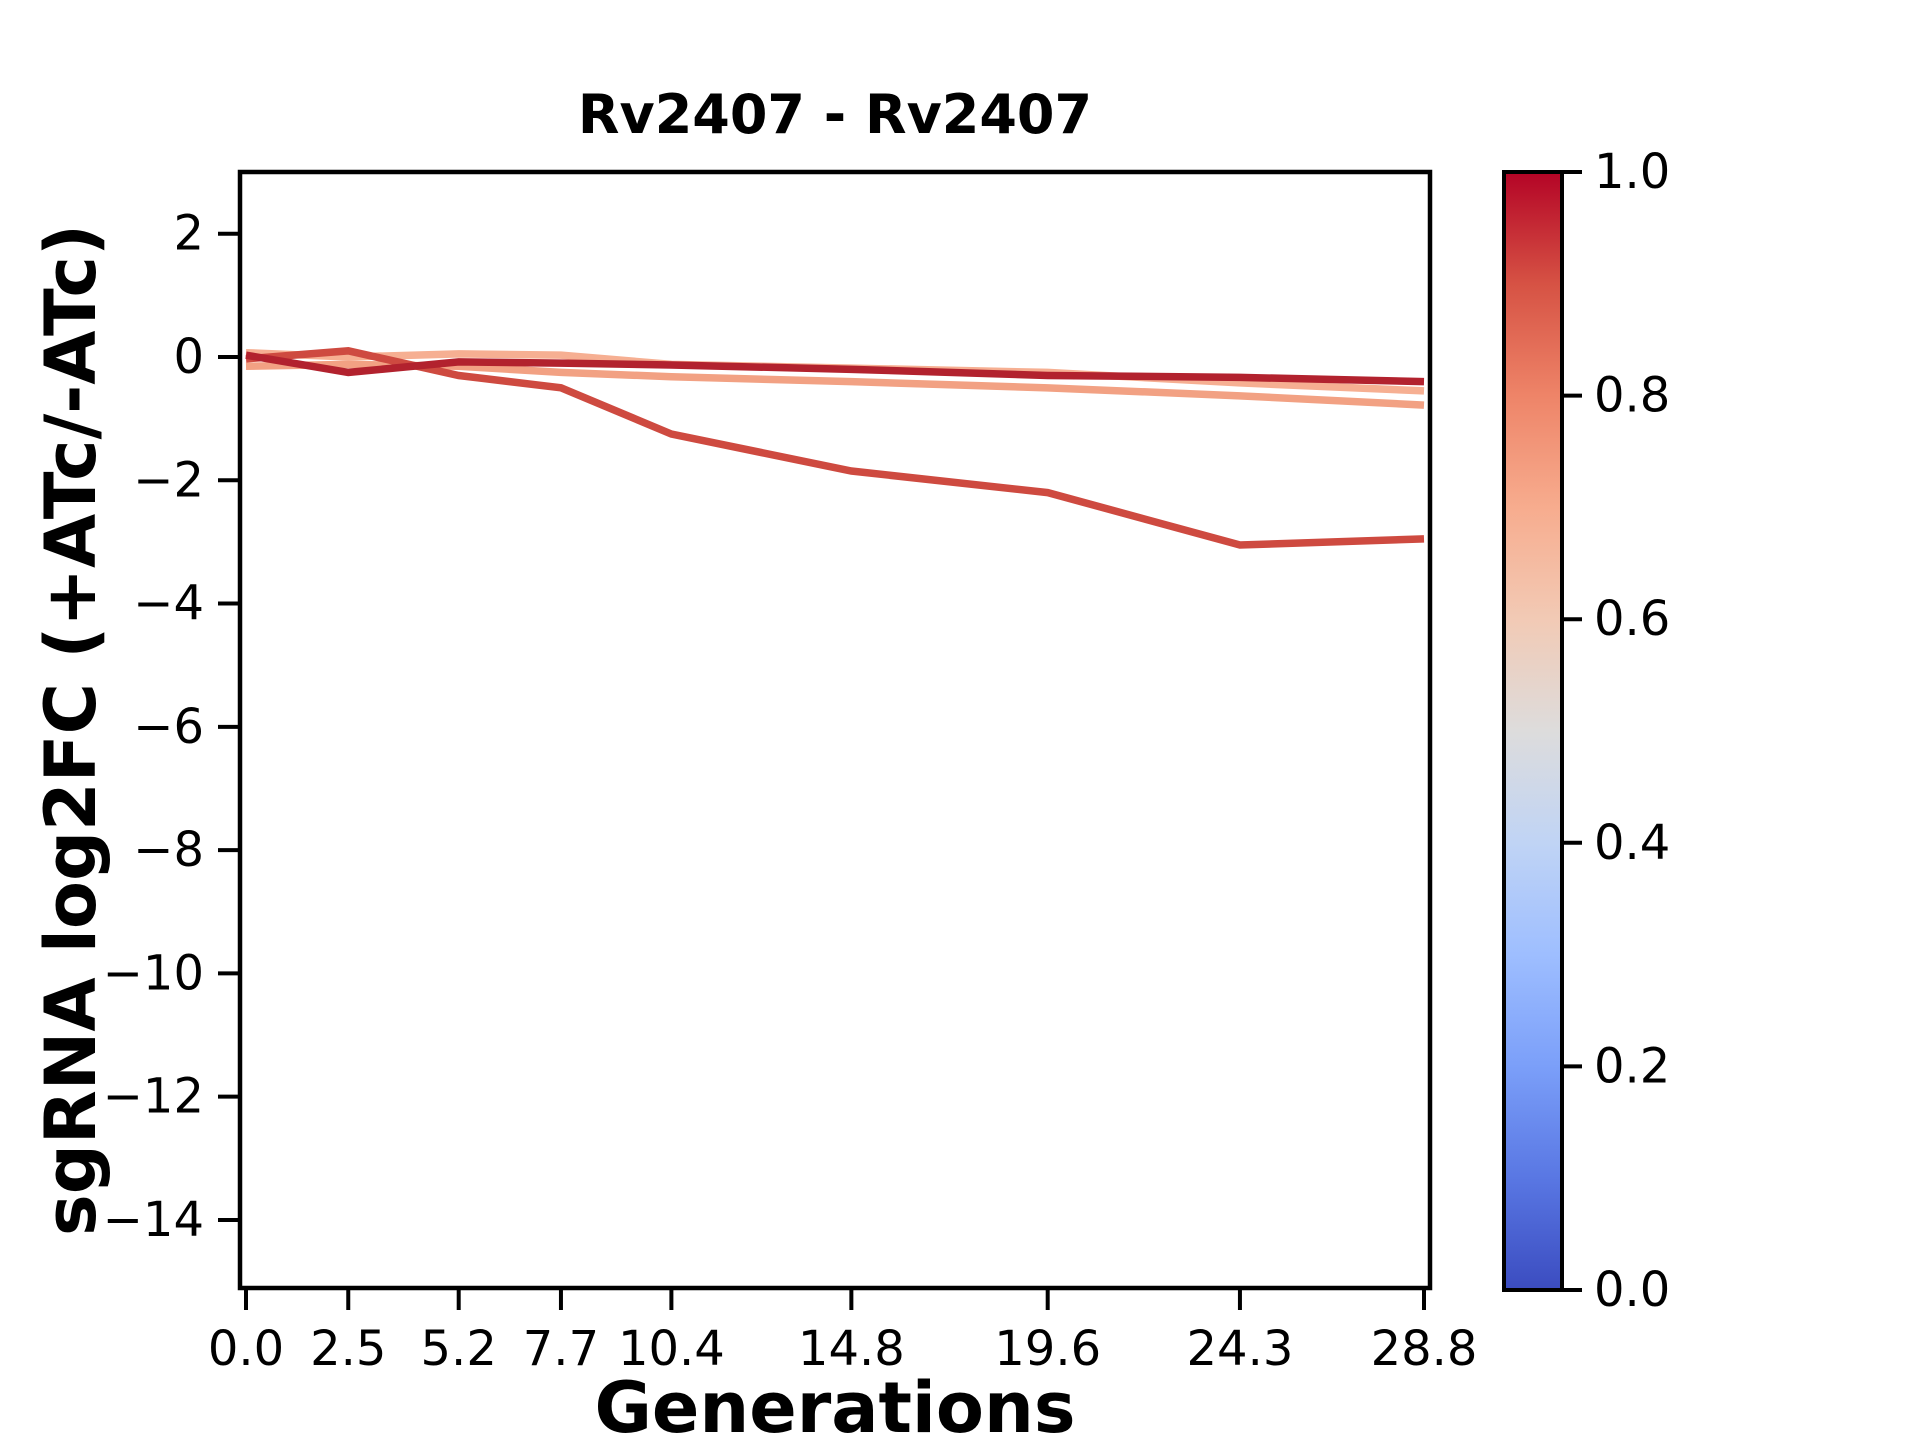  What do you see at coordinates (1632, 619) in the screenshot?
I see `colorbar-tick-label: 0.6` at bounding box center [1632, 619].